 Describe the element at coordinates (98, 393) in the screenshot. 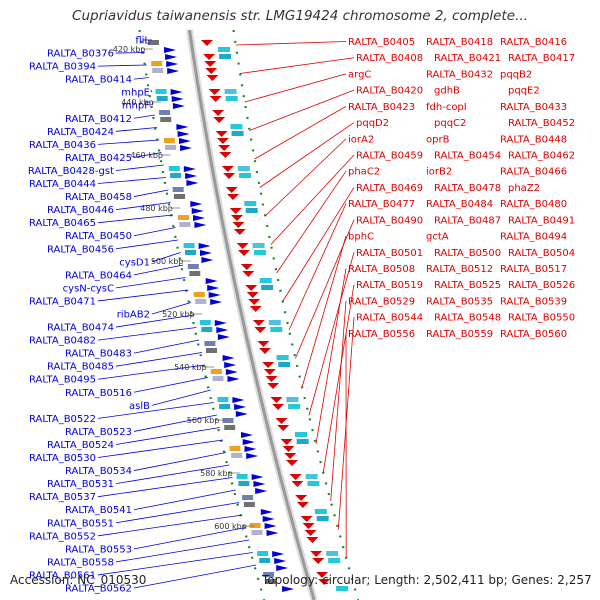

I see `left-gene-label: RALTA_B0516` at that location.